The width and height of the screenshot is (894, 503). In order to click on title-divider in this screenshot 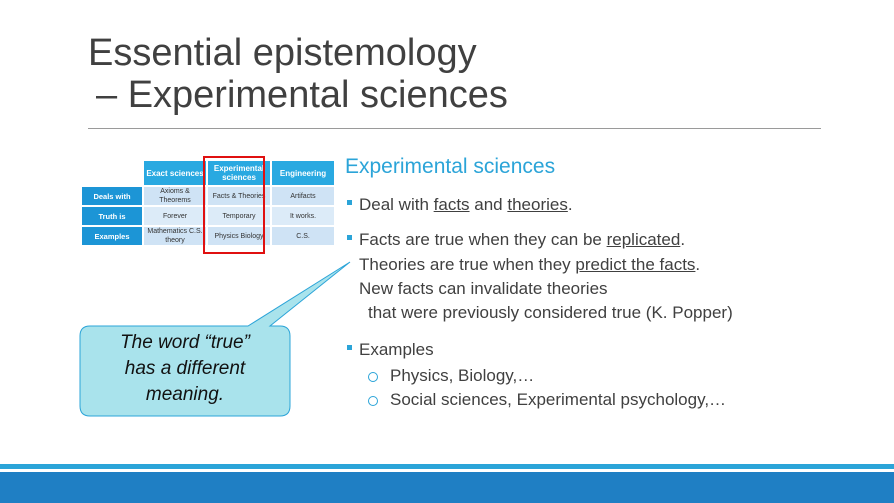, I will do `click(454, 128)`.